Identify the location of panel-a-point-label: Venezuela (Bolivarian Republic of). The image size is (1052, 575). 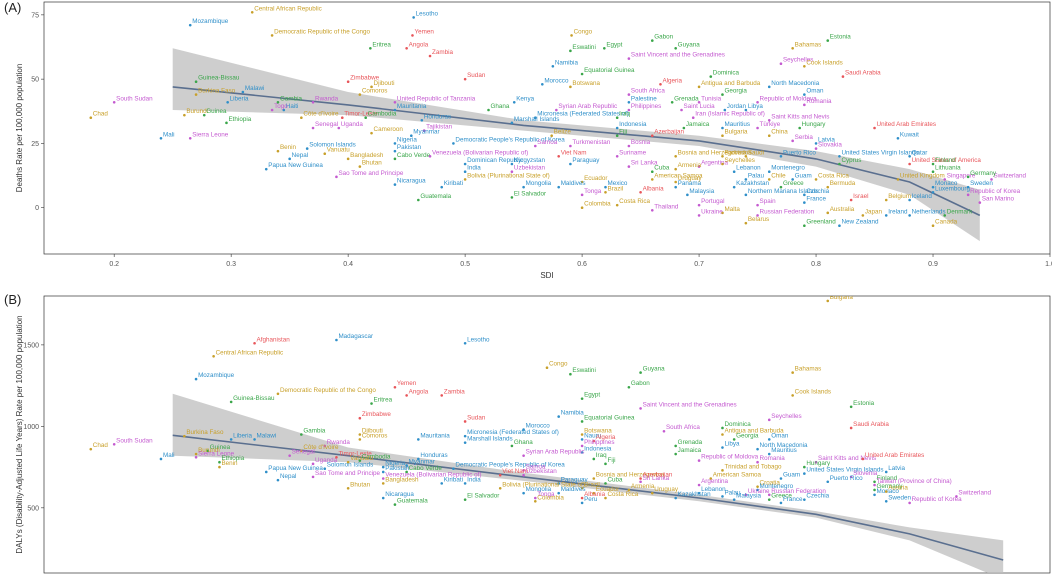
(480, 152).